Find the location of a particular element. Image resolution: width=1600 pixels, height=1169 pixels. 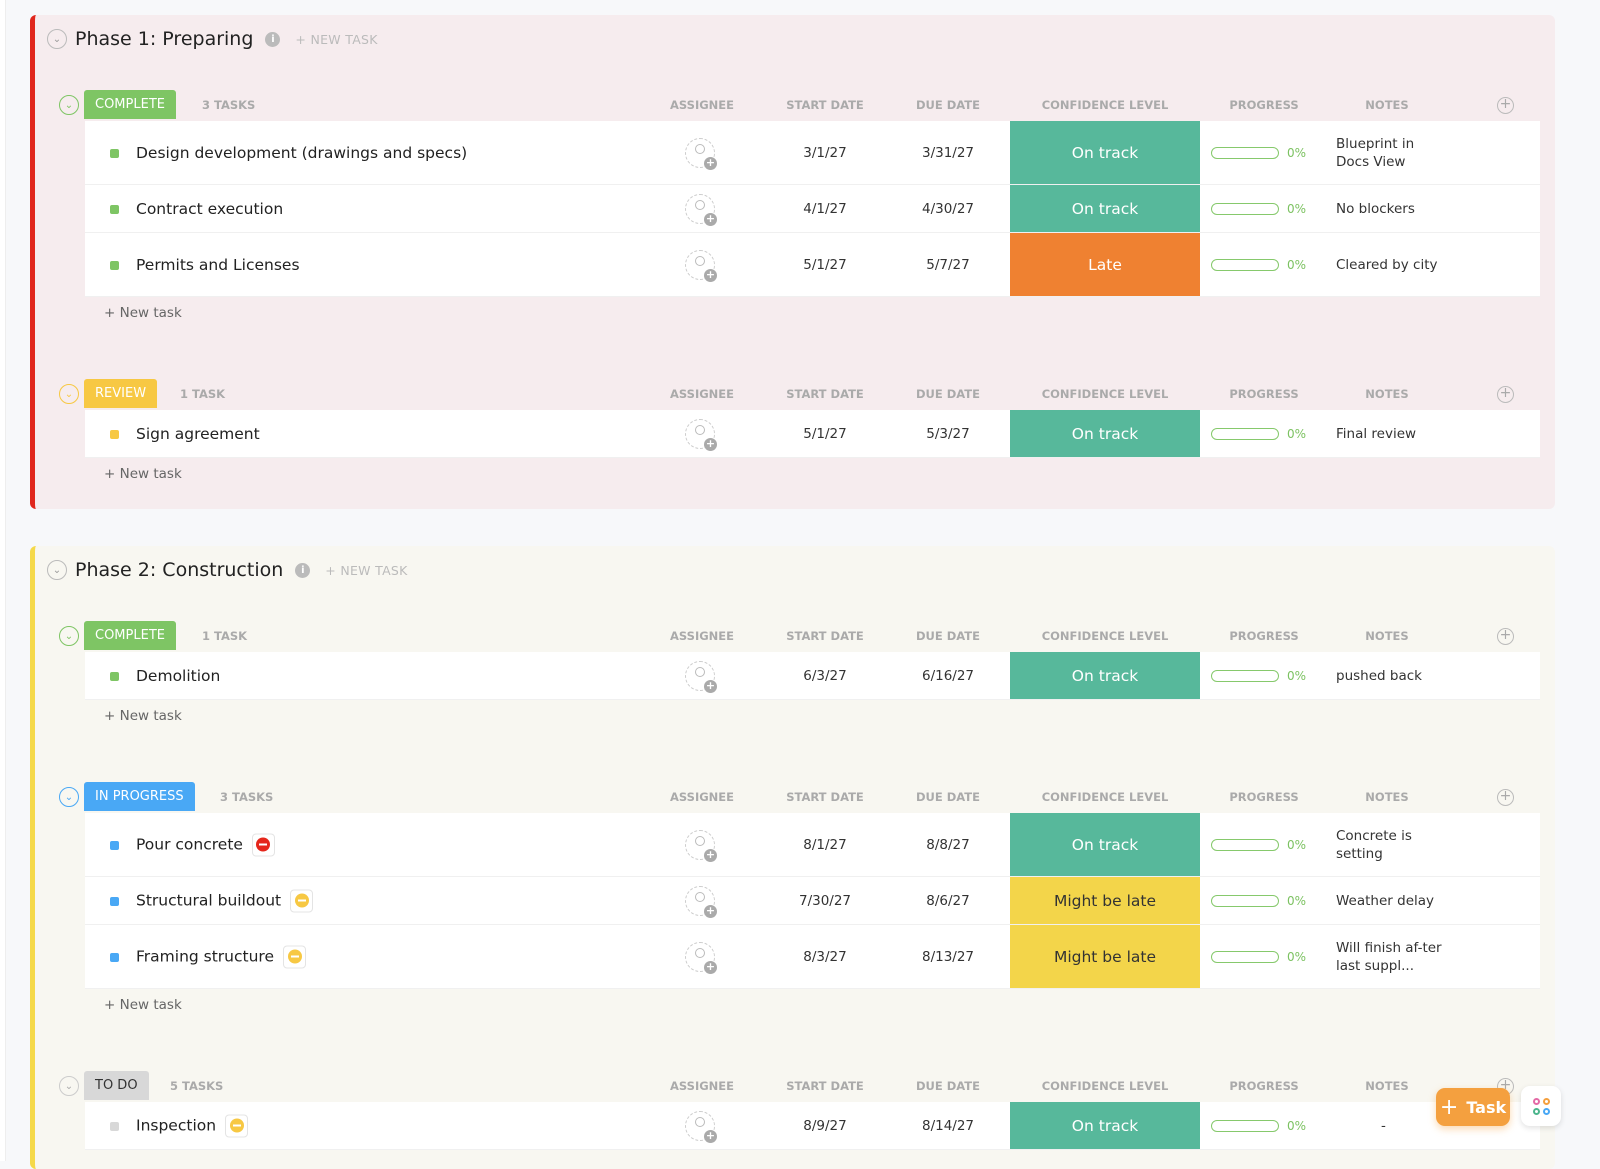

notes: Final review is located at coordinates (1376, 433).